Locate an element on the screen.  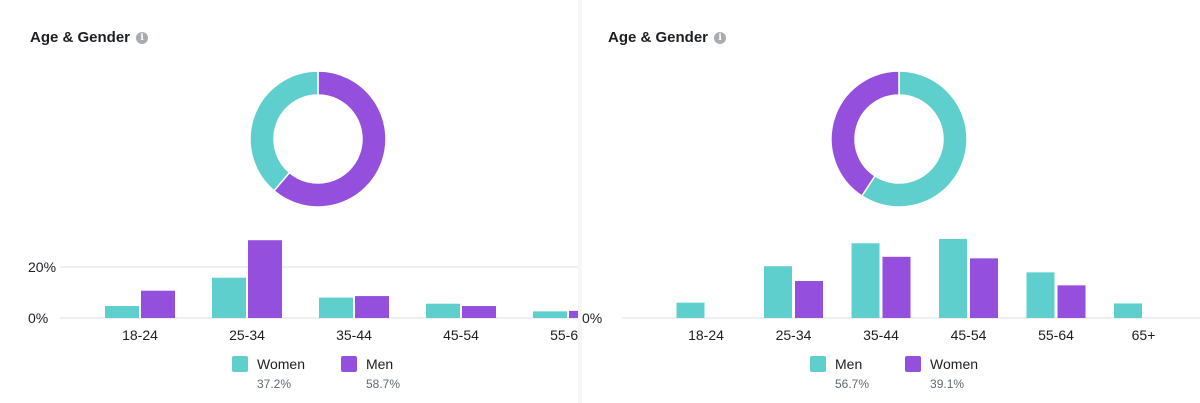
legend-percent: 56.7% is located at coordinates (852, 384).